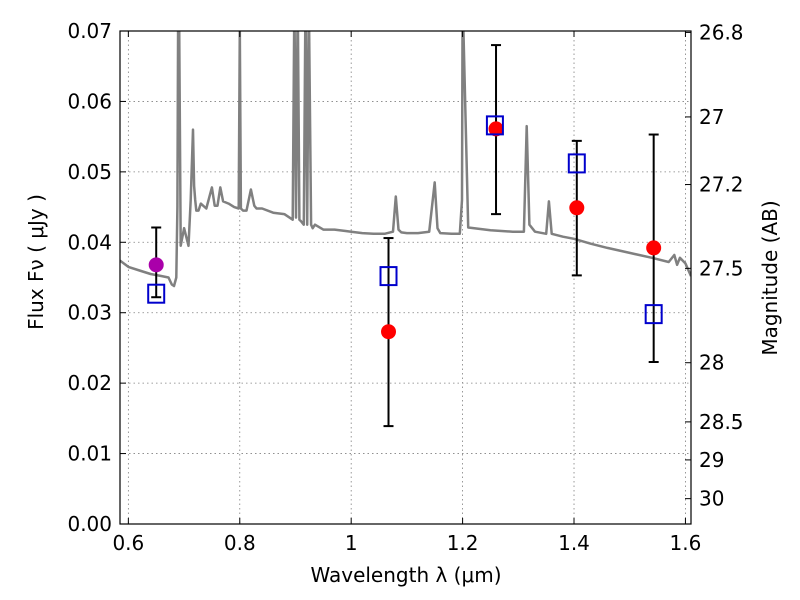 This screenshot has height=600, width=800. I want to click on x-tick-label: 1.2, so click(463, 543).